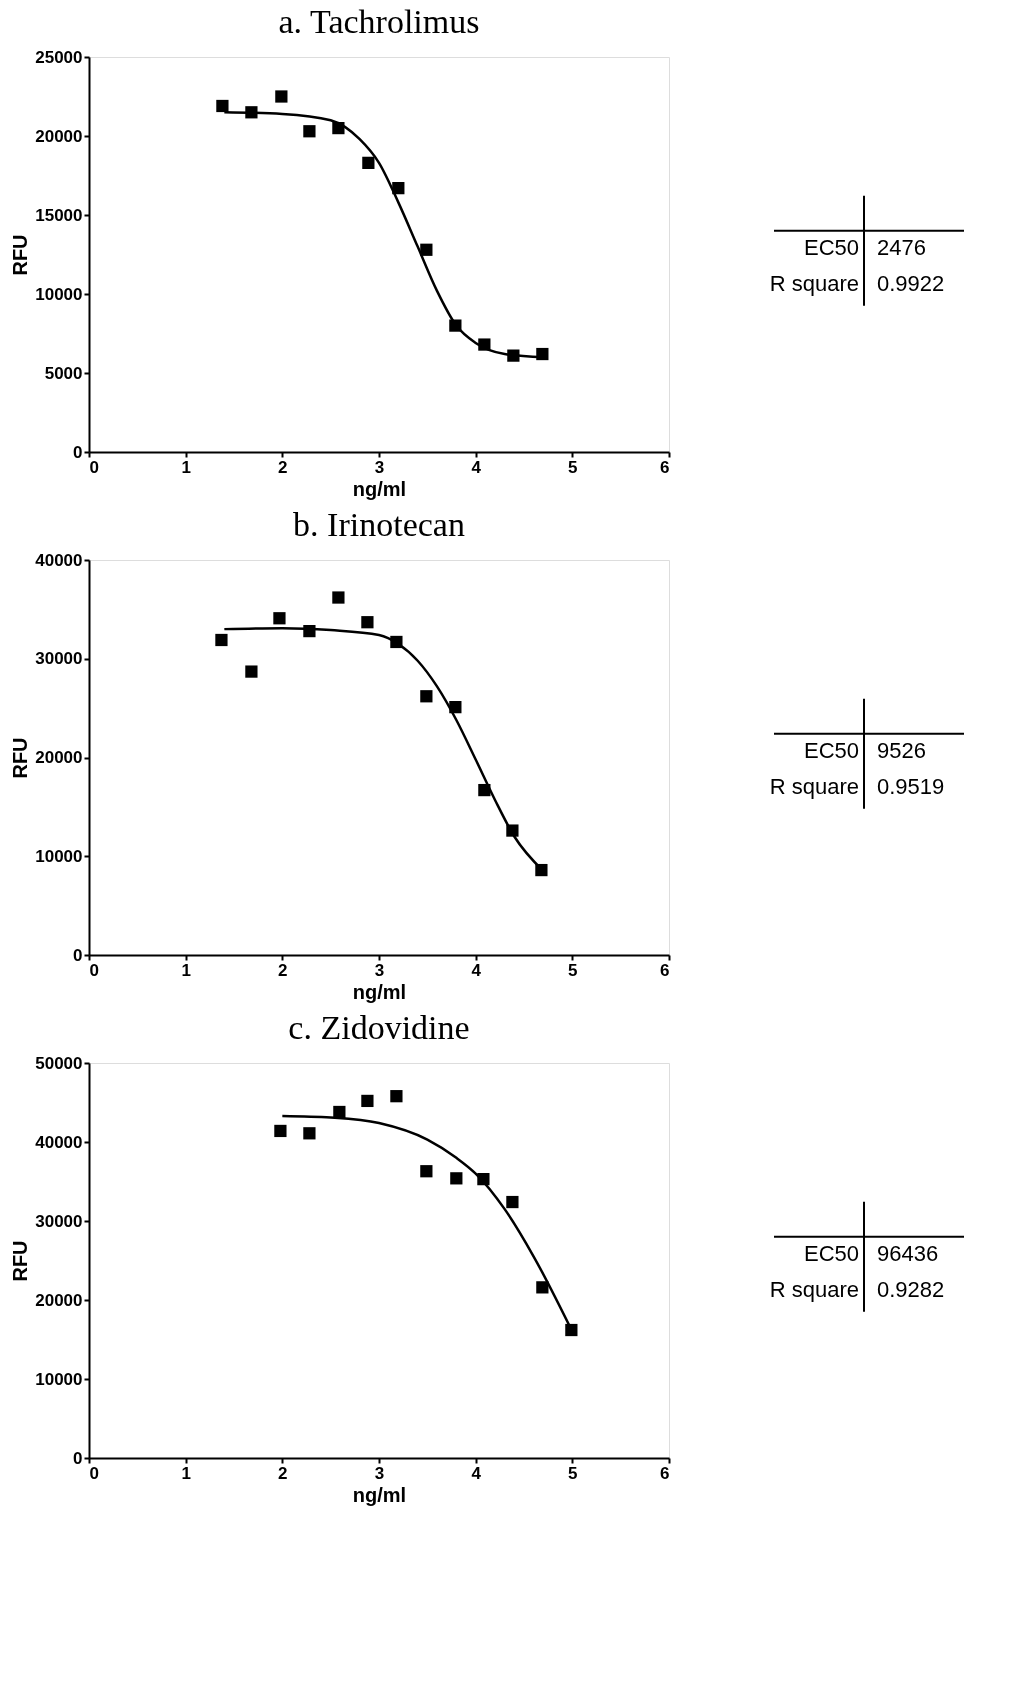  Describe the element at coordinates (908, 1253) in the screenshot. I see `text: 96436` at that location.